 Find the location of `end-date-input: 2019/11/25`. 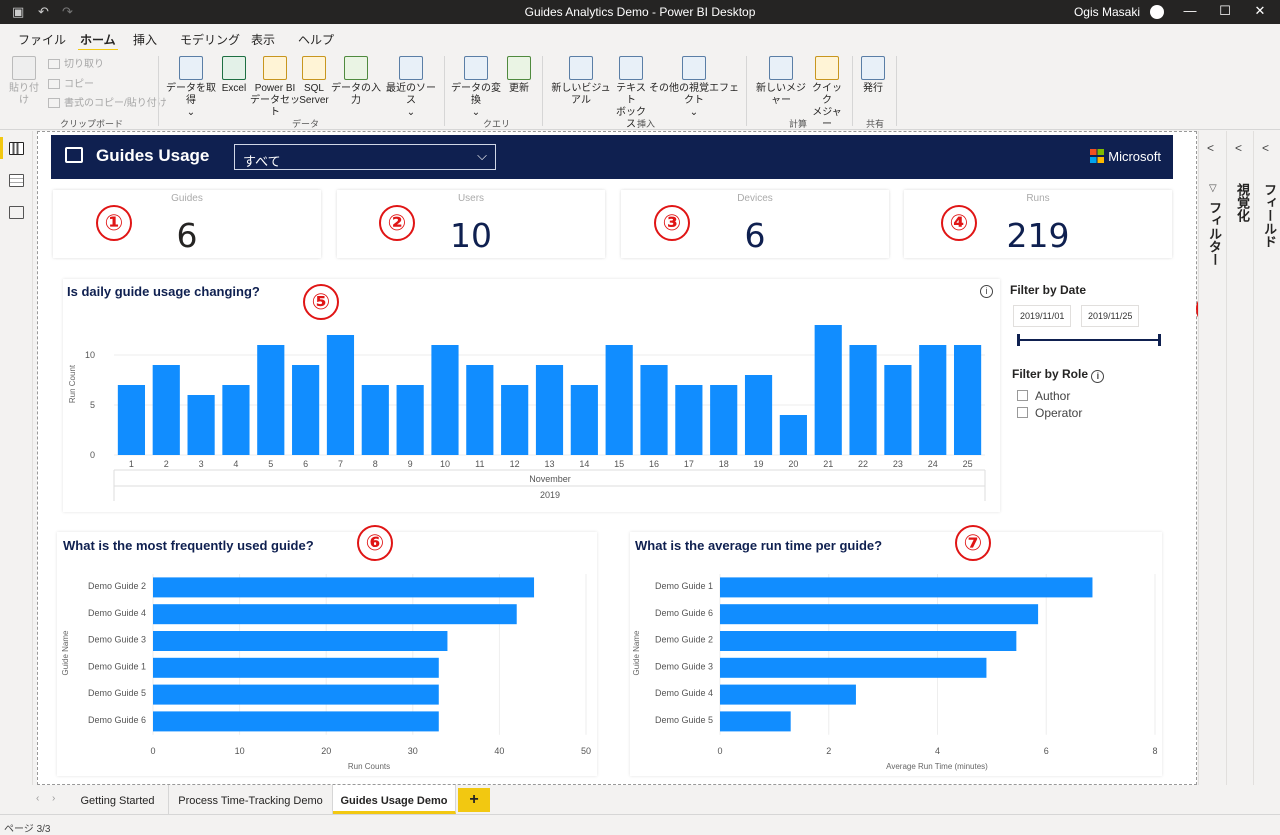

end-date-input: 2019/11/25 is located at coordinates (1110, 316).